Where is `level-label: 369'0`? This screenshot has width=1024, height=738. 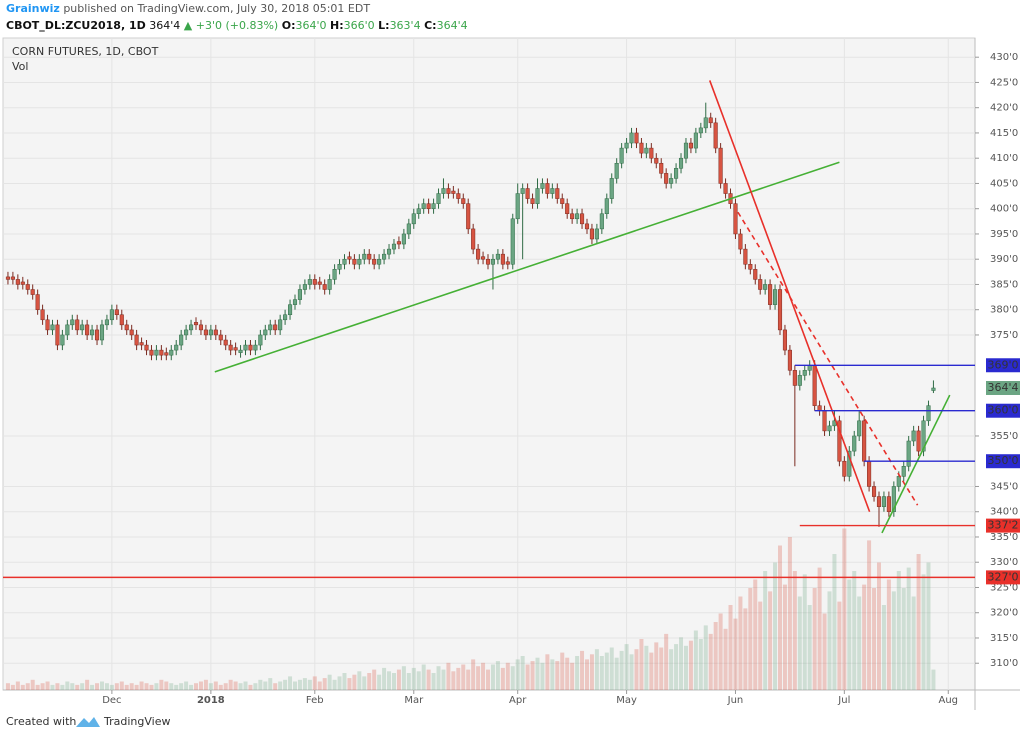 level-label: 369'0 is located at coordinates (1002, 364).